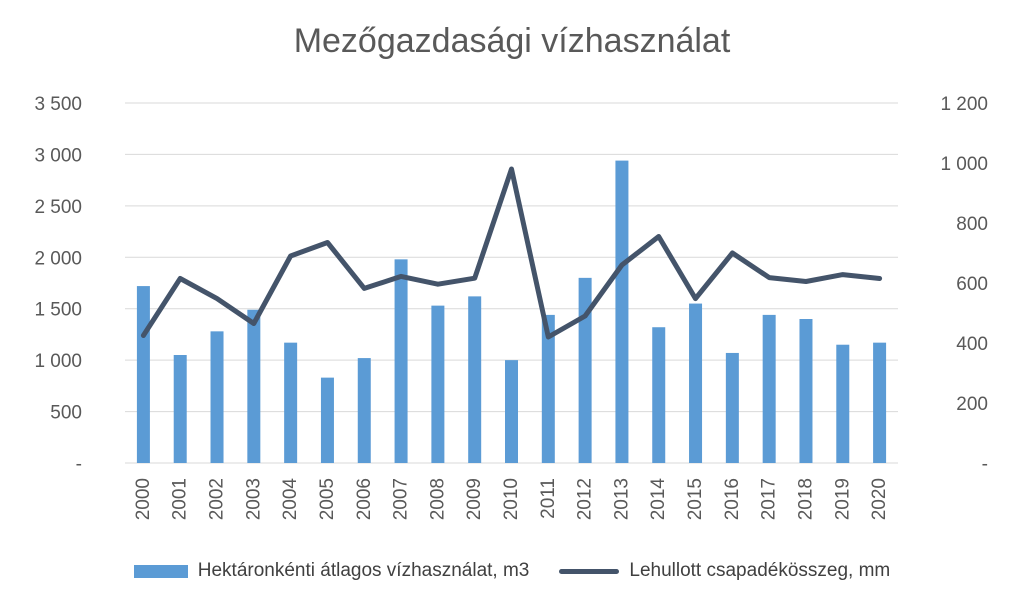  I want to click on bar-2012, so click(585, 370).